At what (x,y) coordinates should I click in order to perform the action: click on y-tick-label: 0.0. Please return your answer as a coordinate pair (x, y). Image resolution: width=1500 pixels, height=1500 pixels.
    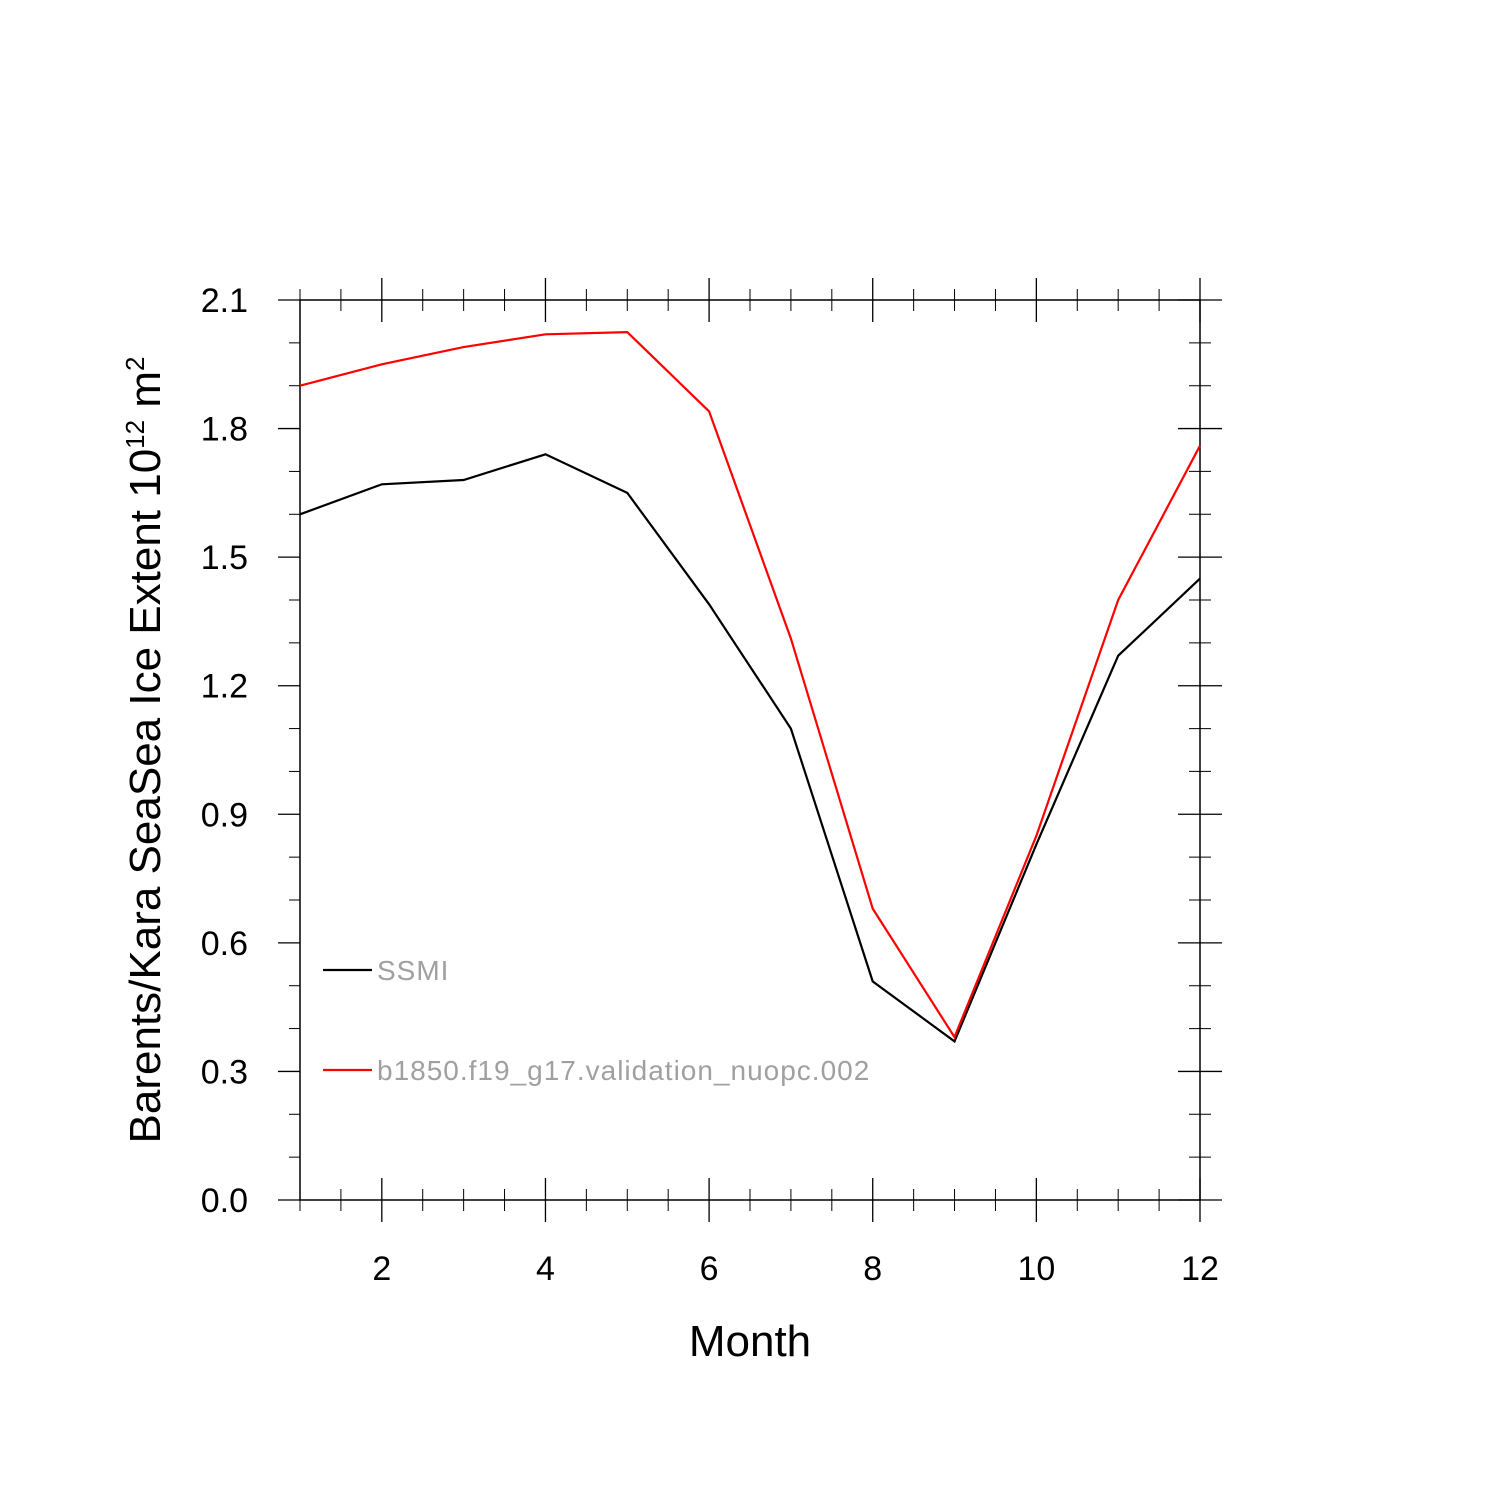
    Looking at the image, I should click on (224, 1201).